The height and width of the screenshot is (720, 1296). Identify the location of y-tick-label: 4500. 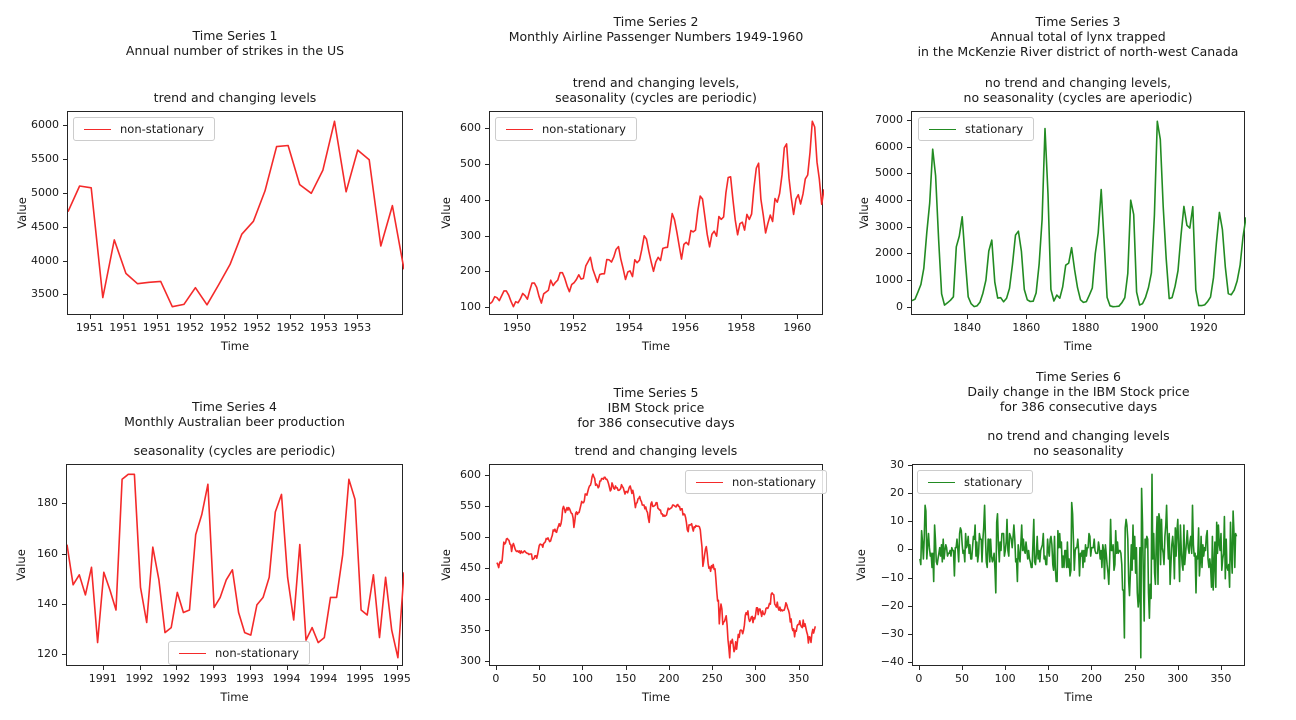
(45, 226).